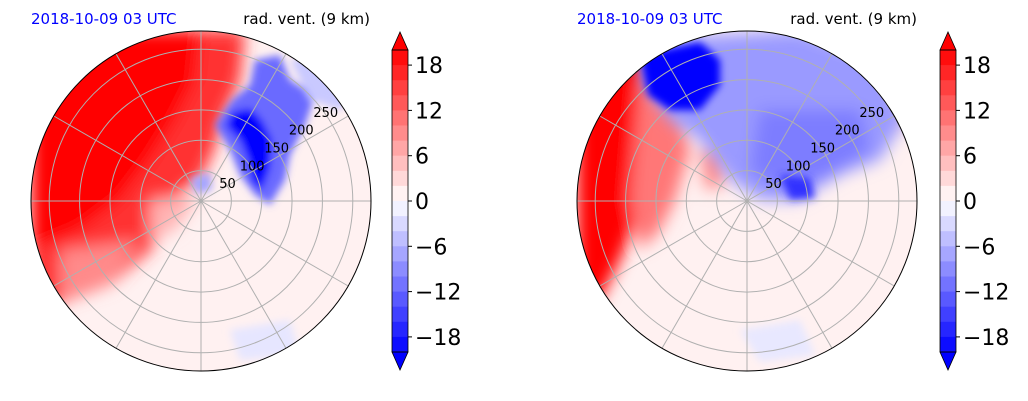  I want to click on left-colorbar: 18 12 6 0 −6 −12 −18, so click(426, 201).